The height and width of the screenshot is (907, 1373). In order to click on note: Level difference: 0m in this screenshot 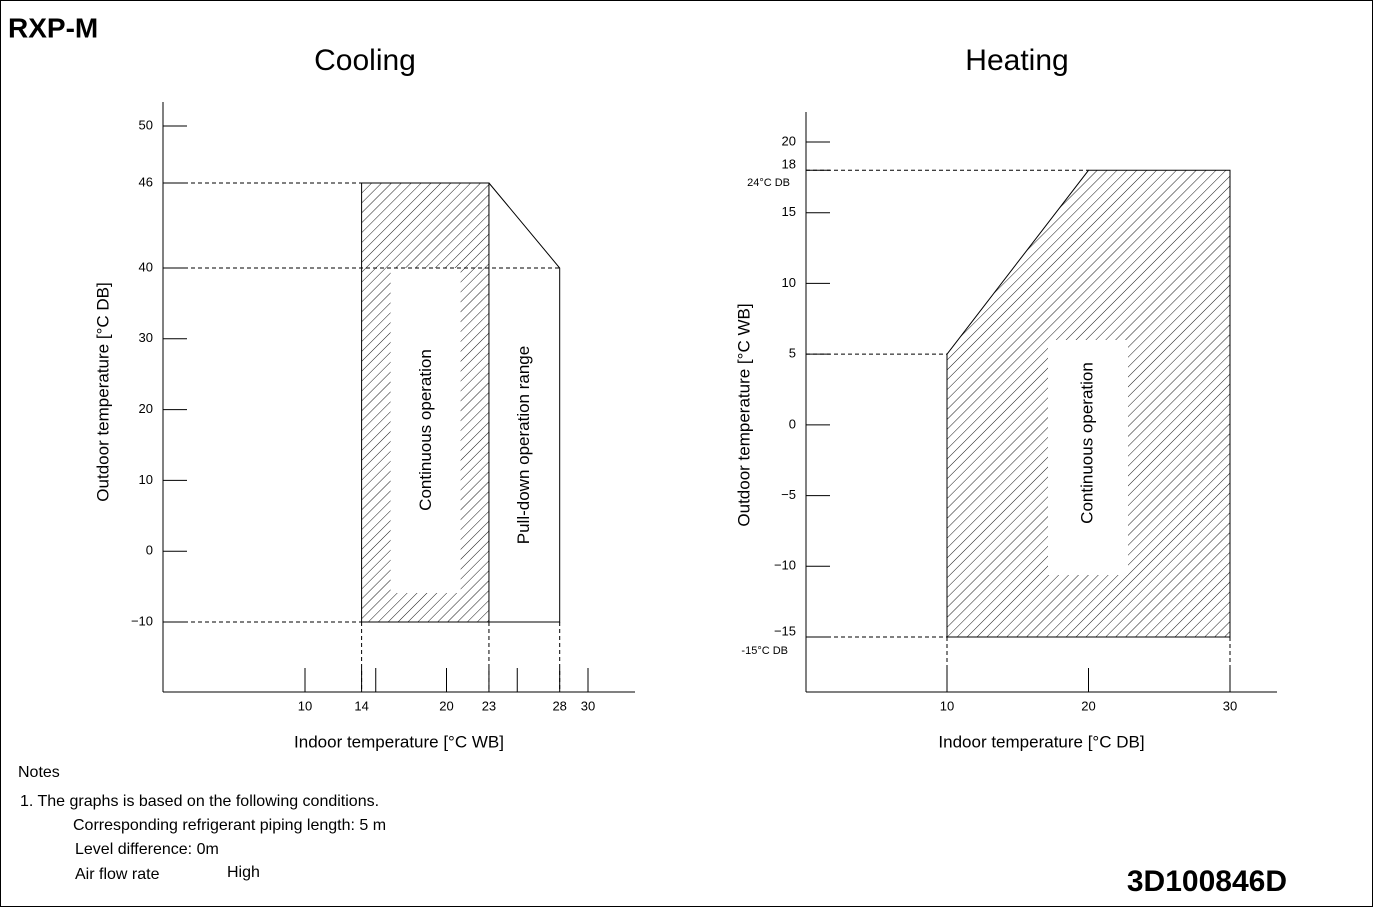, I will do `click(147, 849)`.